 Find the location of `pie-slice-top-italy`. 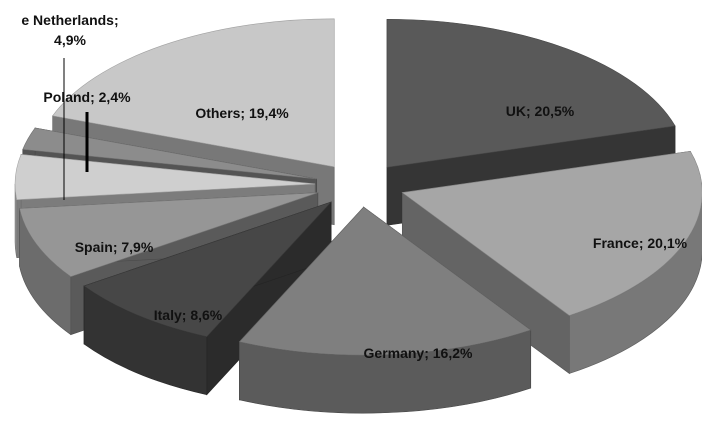

pie-slice-top-italy is located at coordinates (207, 269).